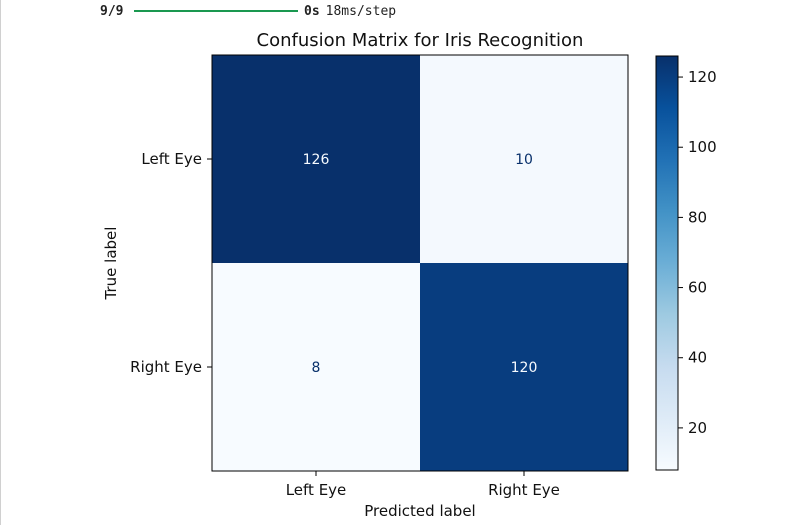  I want to click on y-tick-label: Right Eye, so click(166, 367).